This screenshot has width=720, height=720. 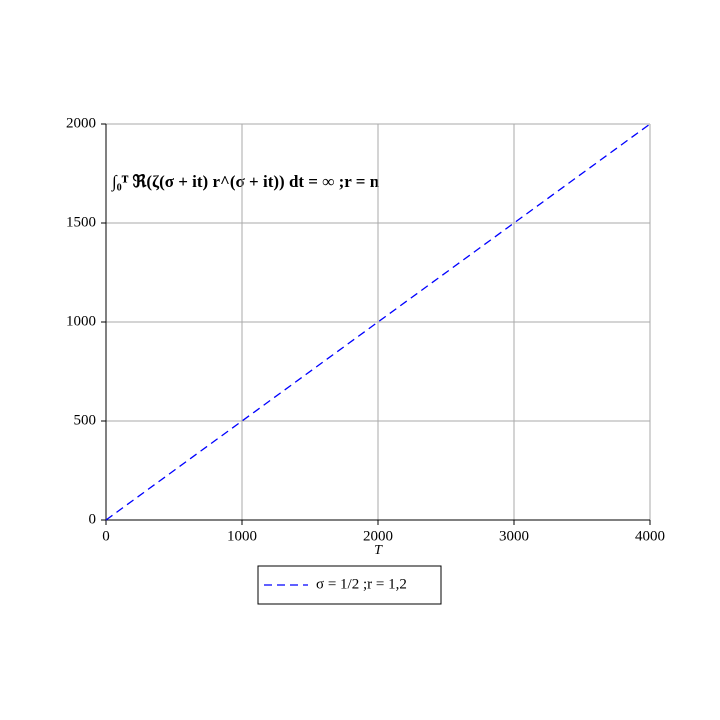 I want to click on legend-box, so click(x=349, y=585).